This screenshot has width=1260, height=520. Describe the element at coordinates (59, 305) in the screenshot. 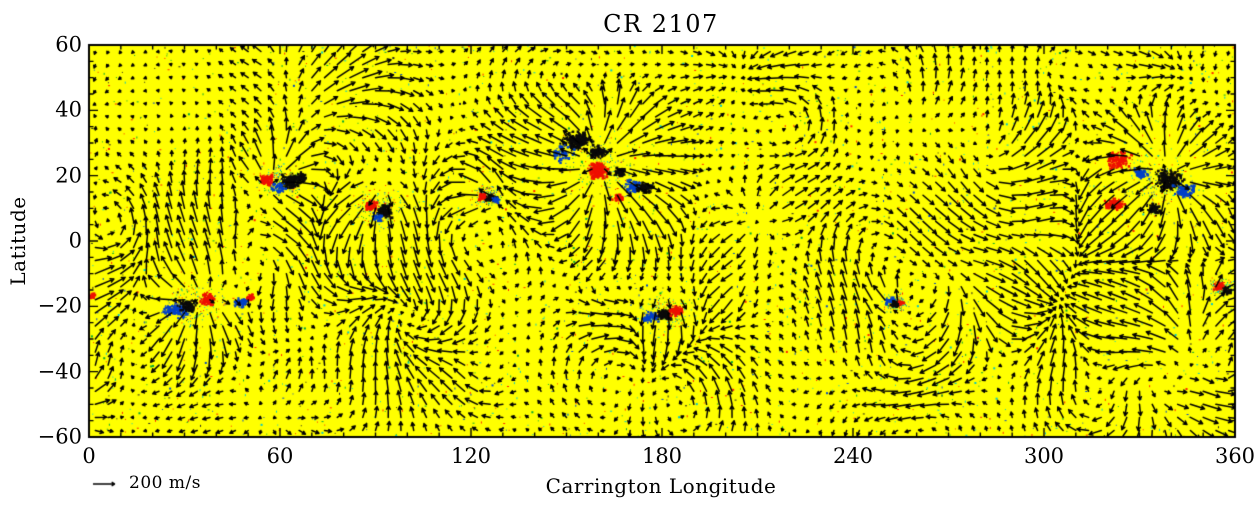

I see `y-tick-label: −20` at that location.